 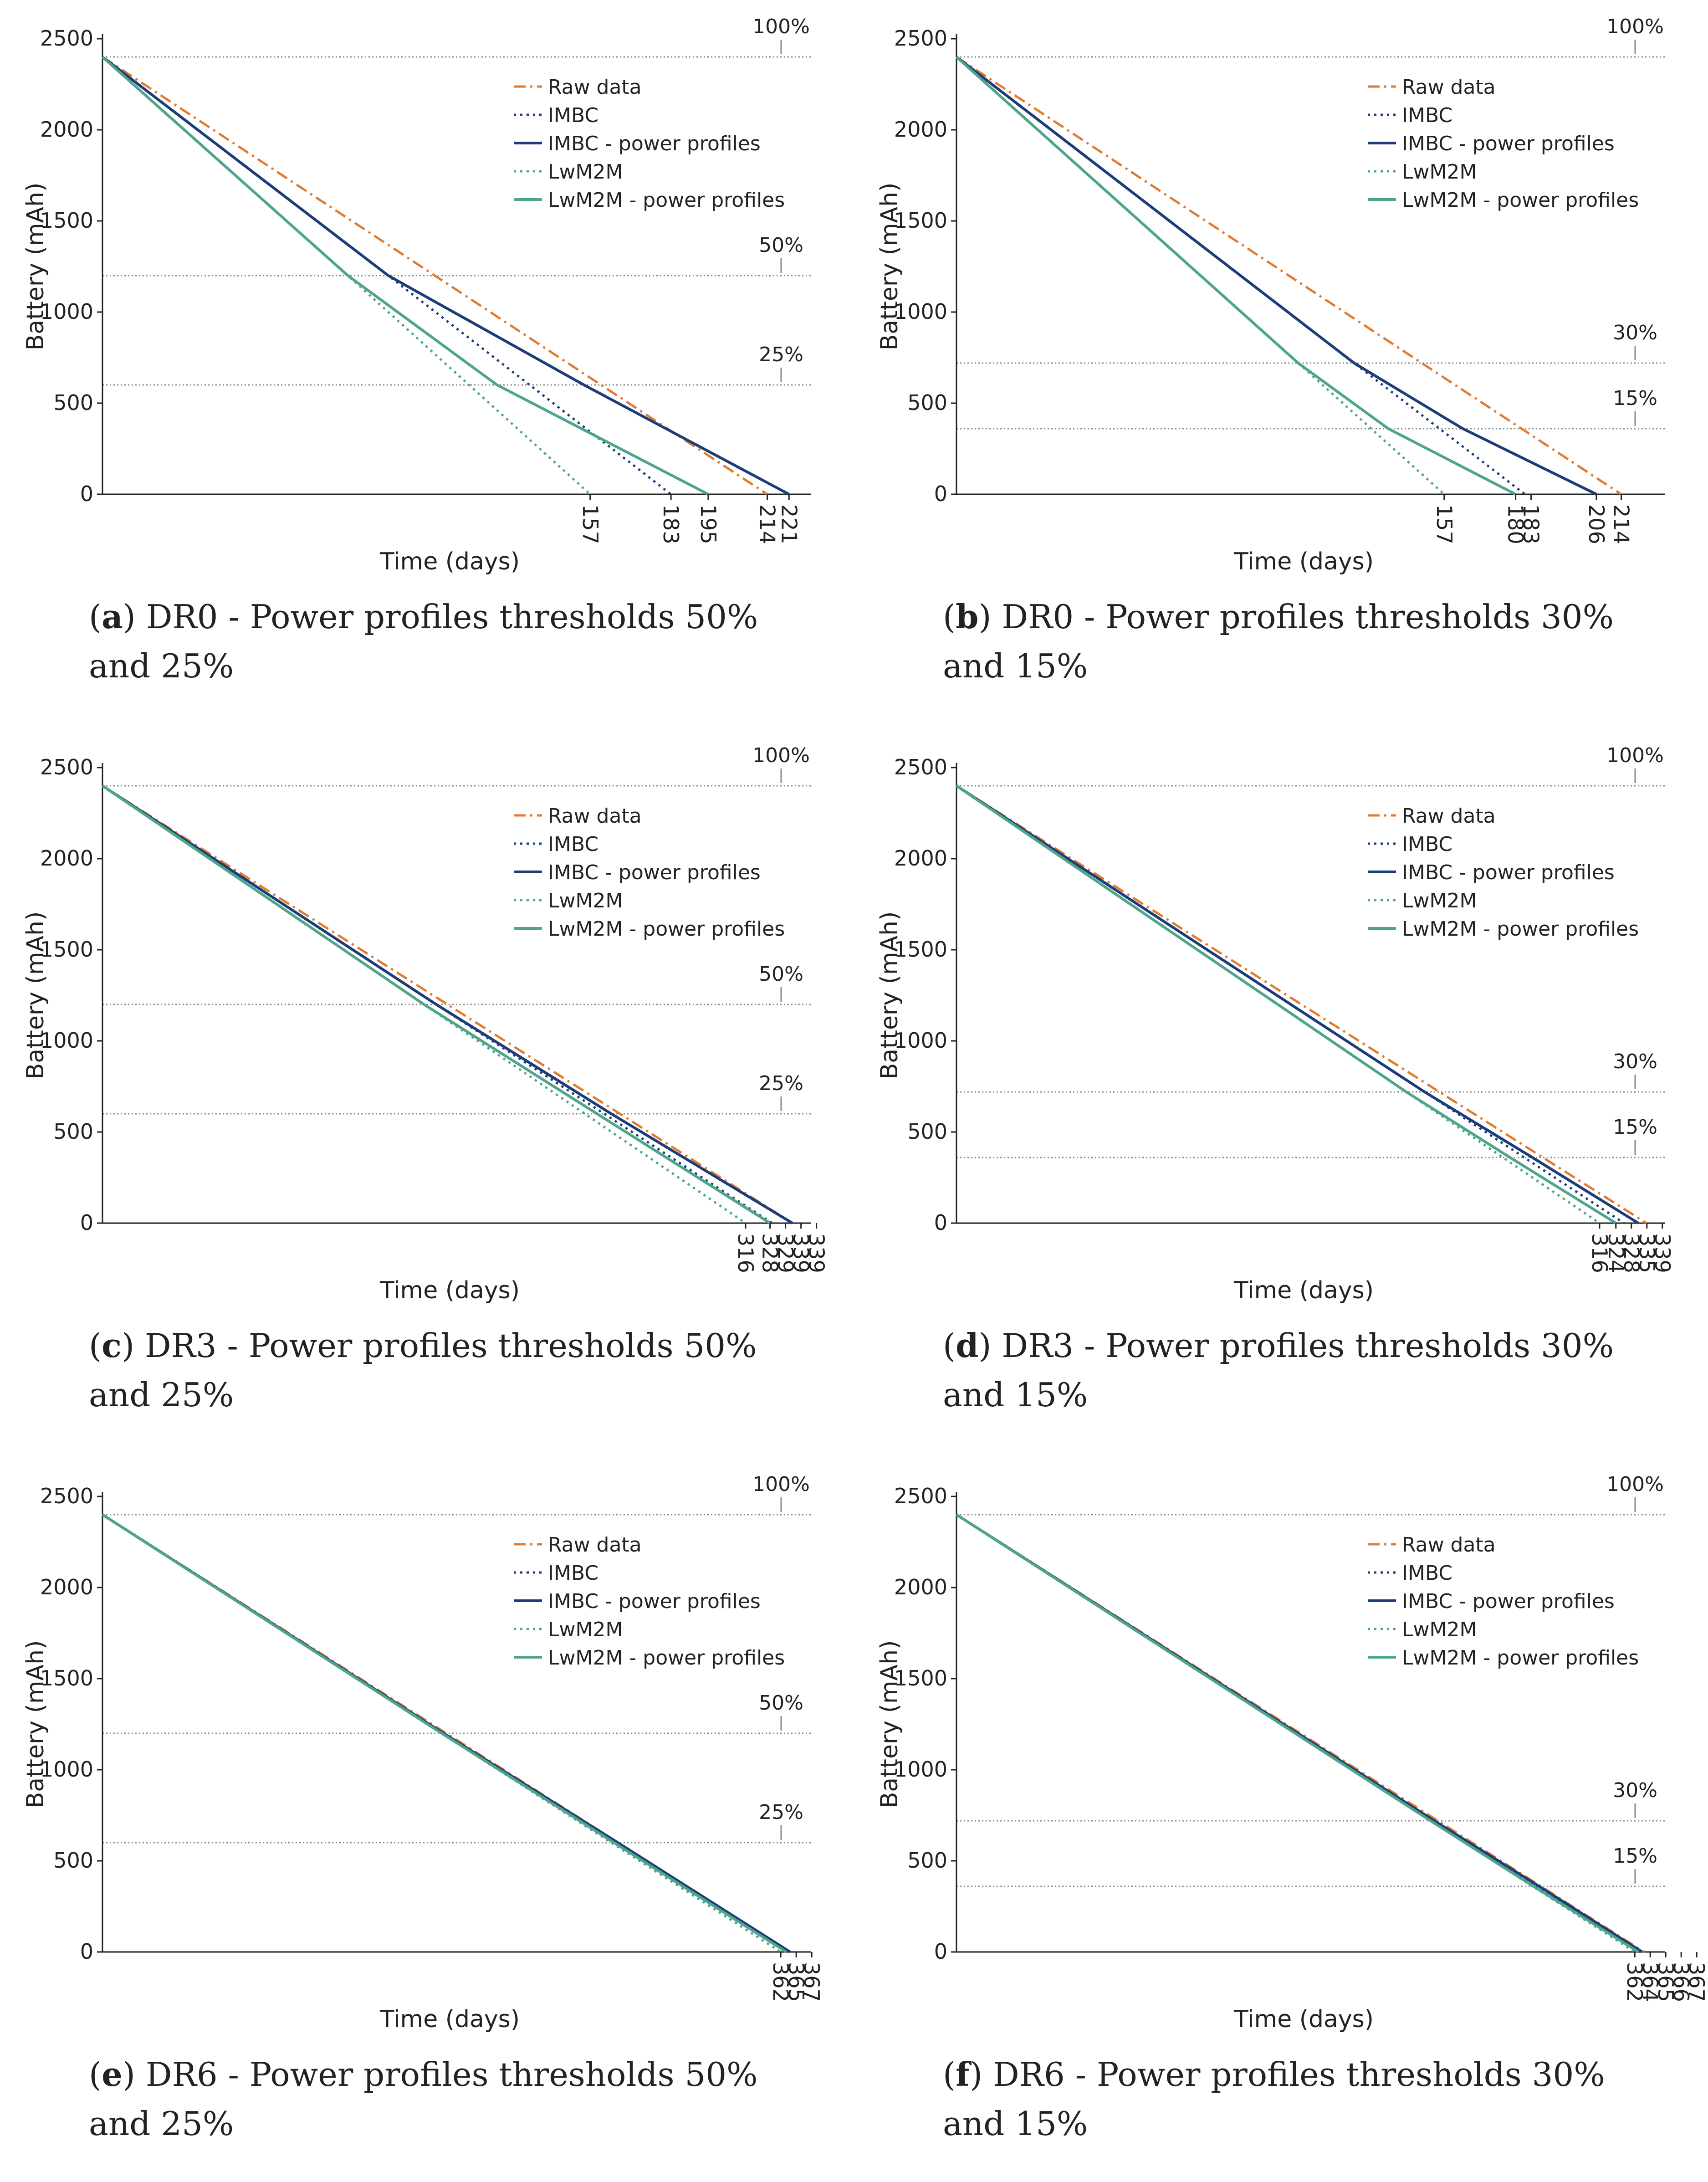 What do you see at coordinates (1650, 1982) in the screenshot?
I see `x-tick-label: 364` at bounding box center [1650, 1982].